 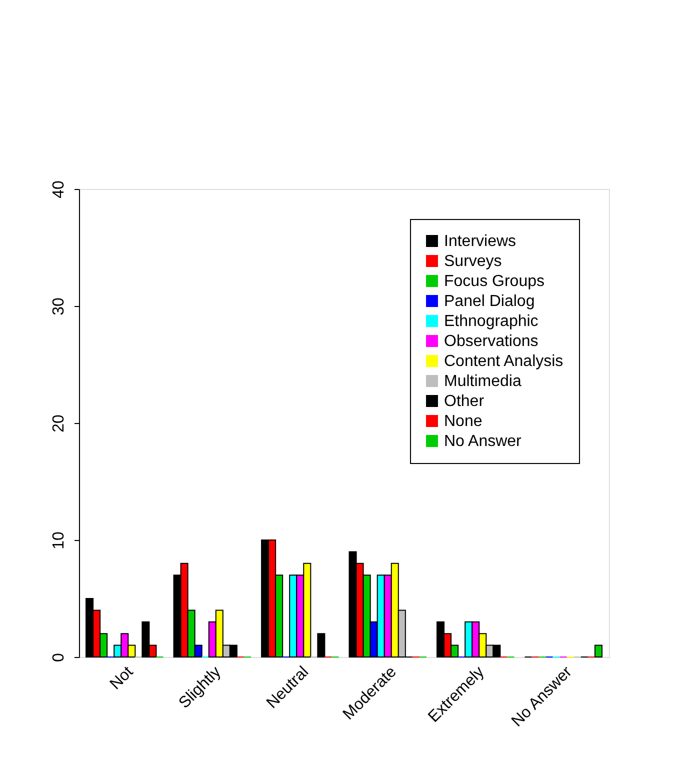 What do you see at coordinates (494, 281) in the screenshot?
I see `legend-label: Focus Groups` at bounding box center [494, 281].